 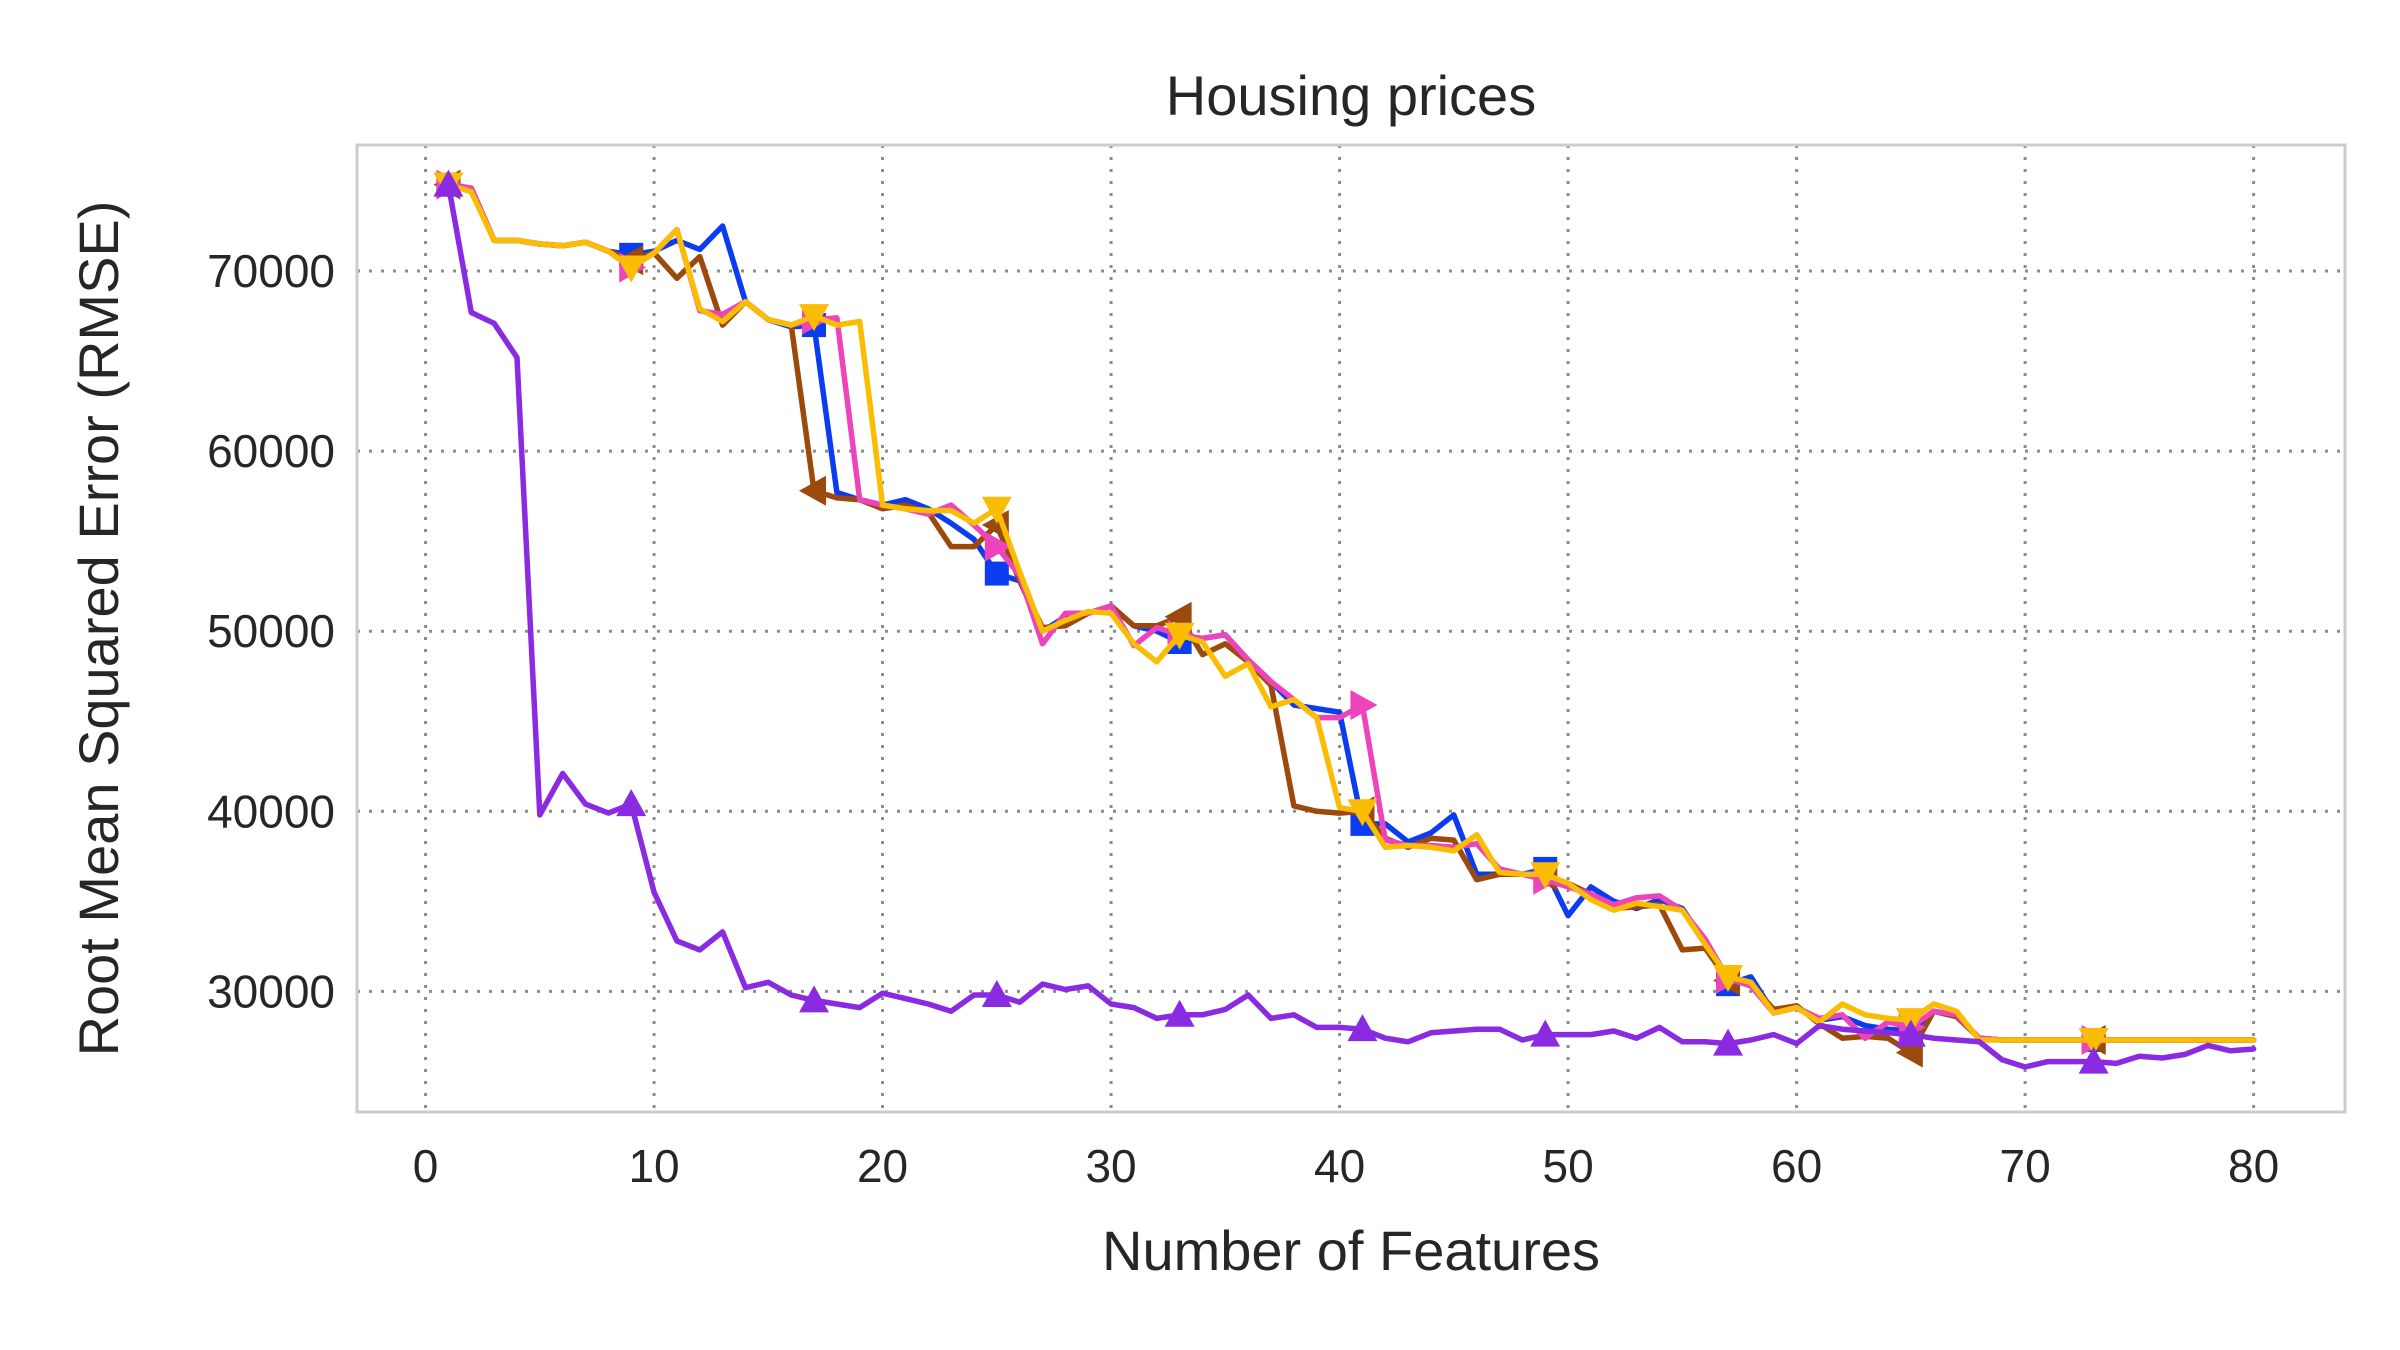 What do you see at coordinates (882, 1166) in the screenshot?
I see `x-tick-label-2: 20` at bounding box center [882, 1166].